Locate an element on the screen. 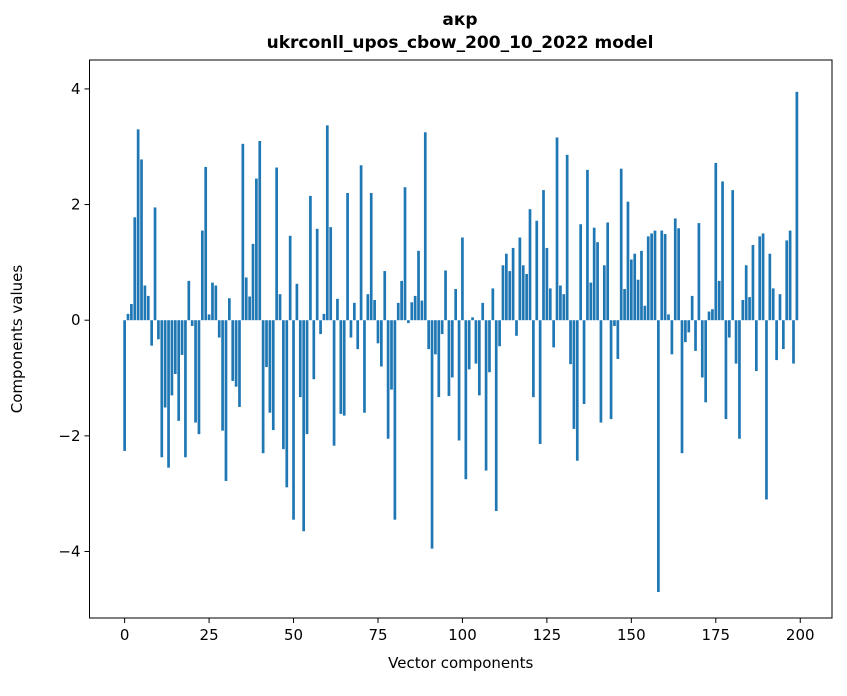 The width and height of the screenshot is (847, 696). x-axis-label: Vector components is located at coordinates (460, 663).